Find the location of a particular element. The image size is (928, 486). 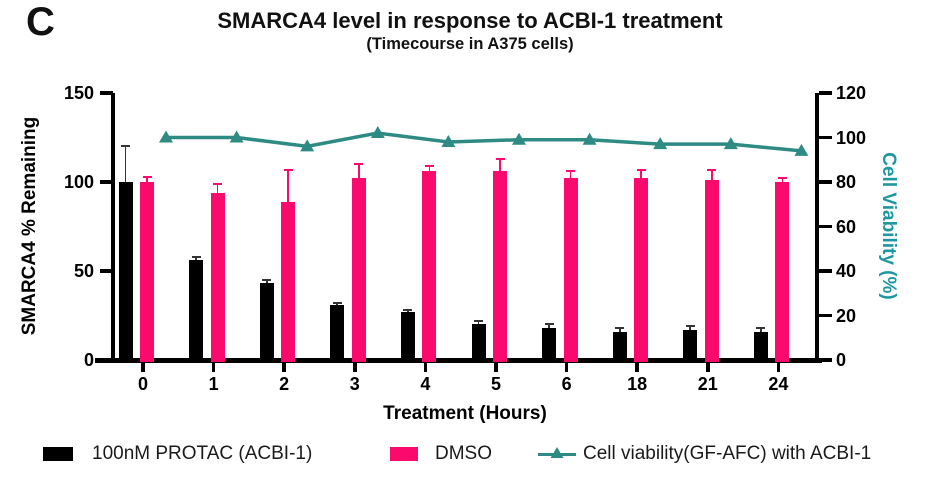

x-tick-label: 5 is located at coordinates (495, 384).